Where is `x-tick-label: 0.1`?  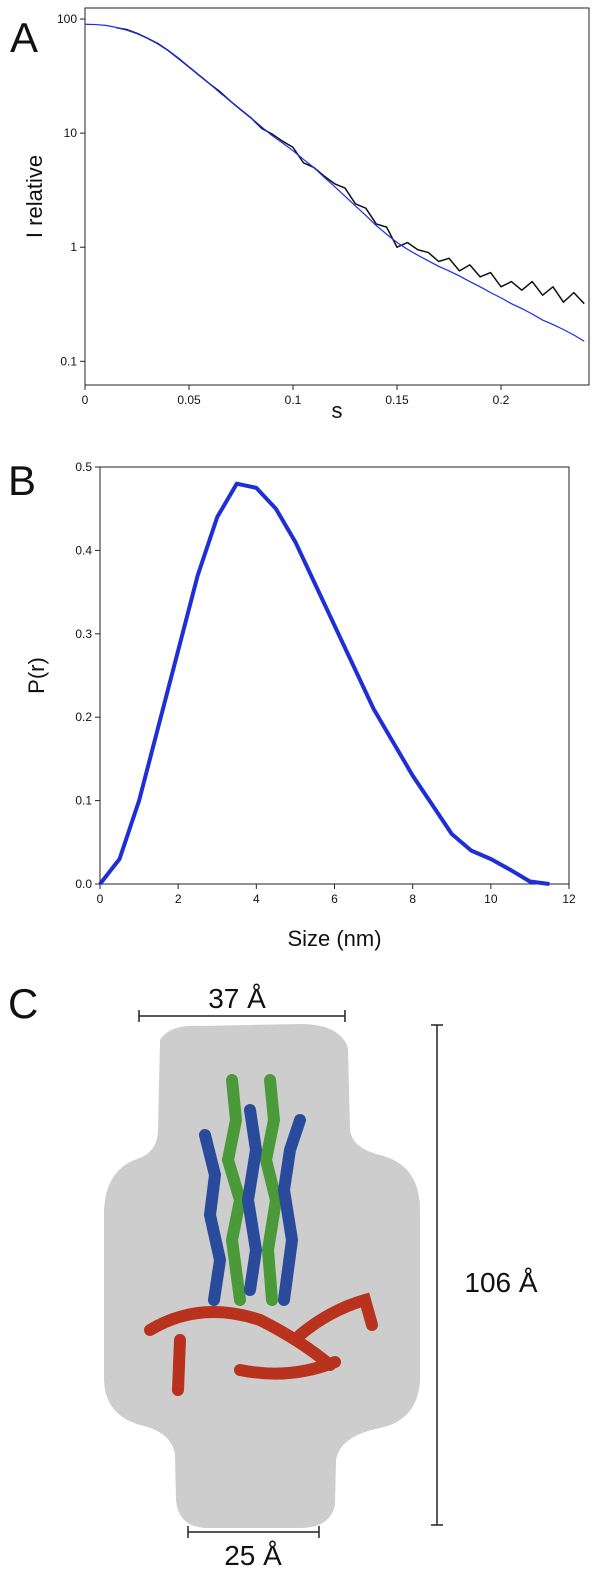 x-tick-label: 0.1 is located at coordinates (293, 400).